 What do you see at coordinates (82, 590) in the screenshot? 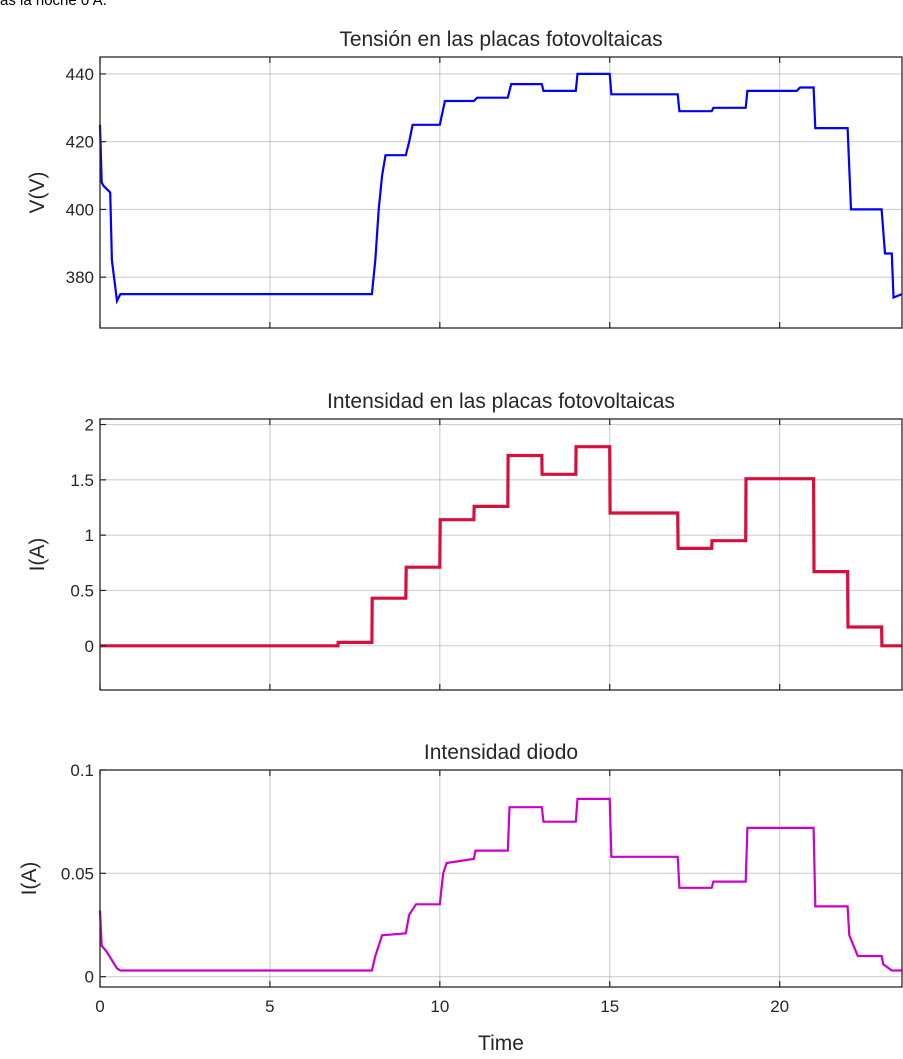
I see `y-tick-label: 0.5` at bounding box center [82, 590].